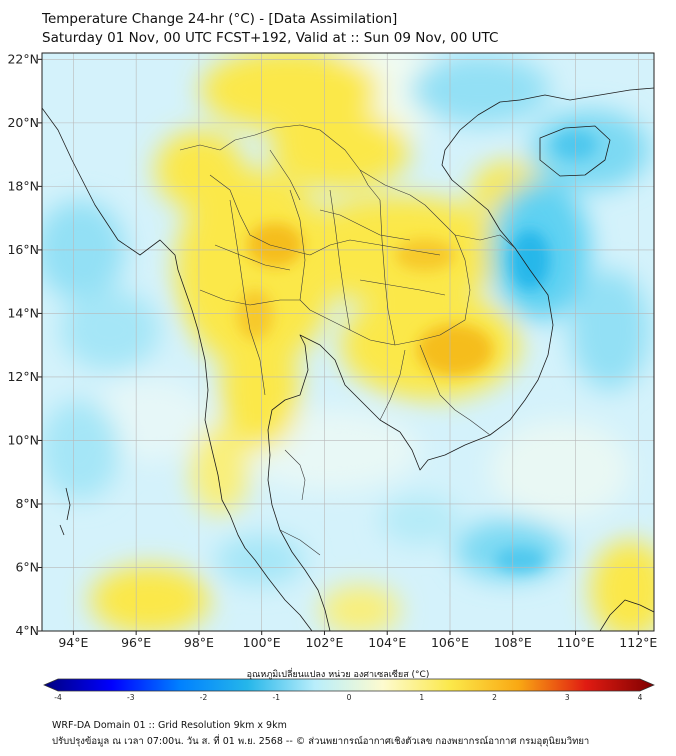  I want to click on lat-label: 6°N, so click(27, 566).